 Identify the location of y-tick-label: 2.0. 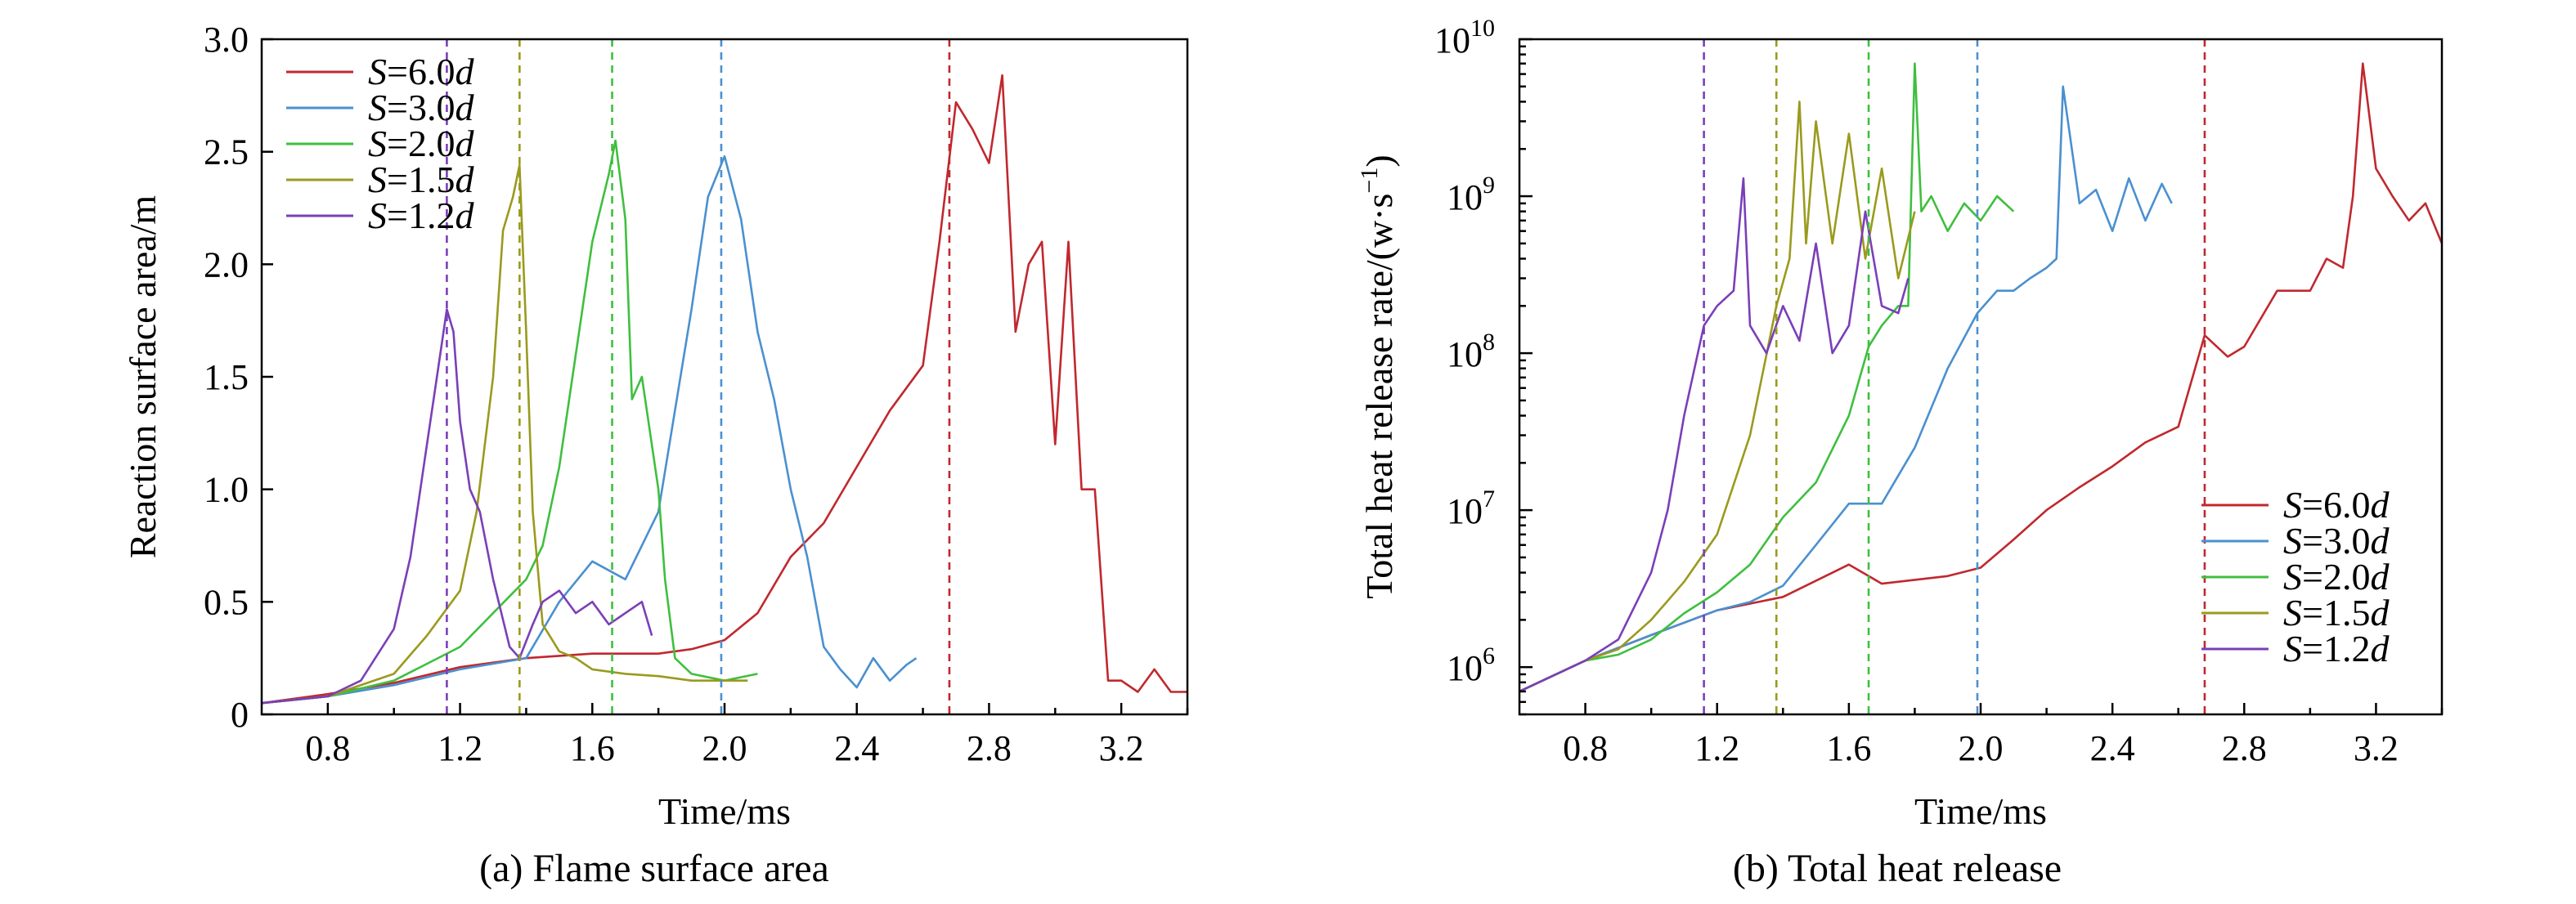
(227, 264).